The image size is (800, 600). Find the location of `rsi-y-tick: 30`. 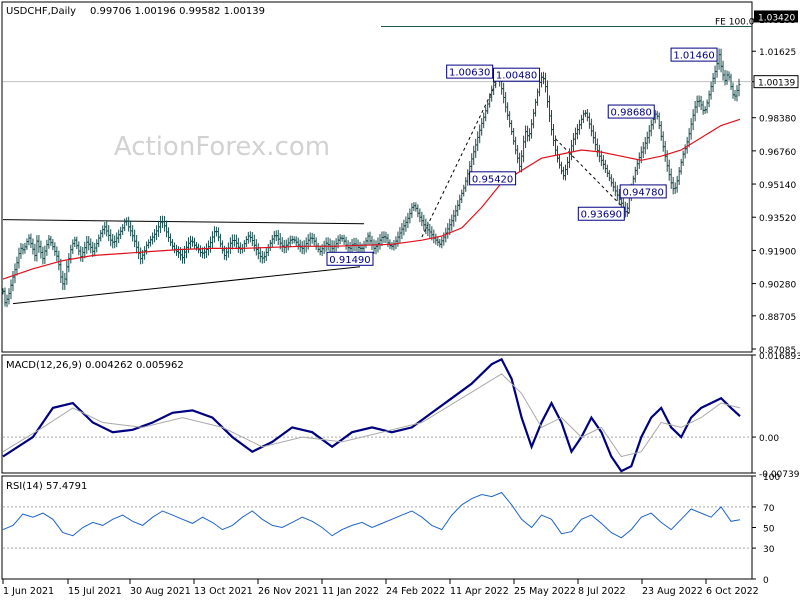

rsi-y-tick: 30 is located at coordinates (769, 550).